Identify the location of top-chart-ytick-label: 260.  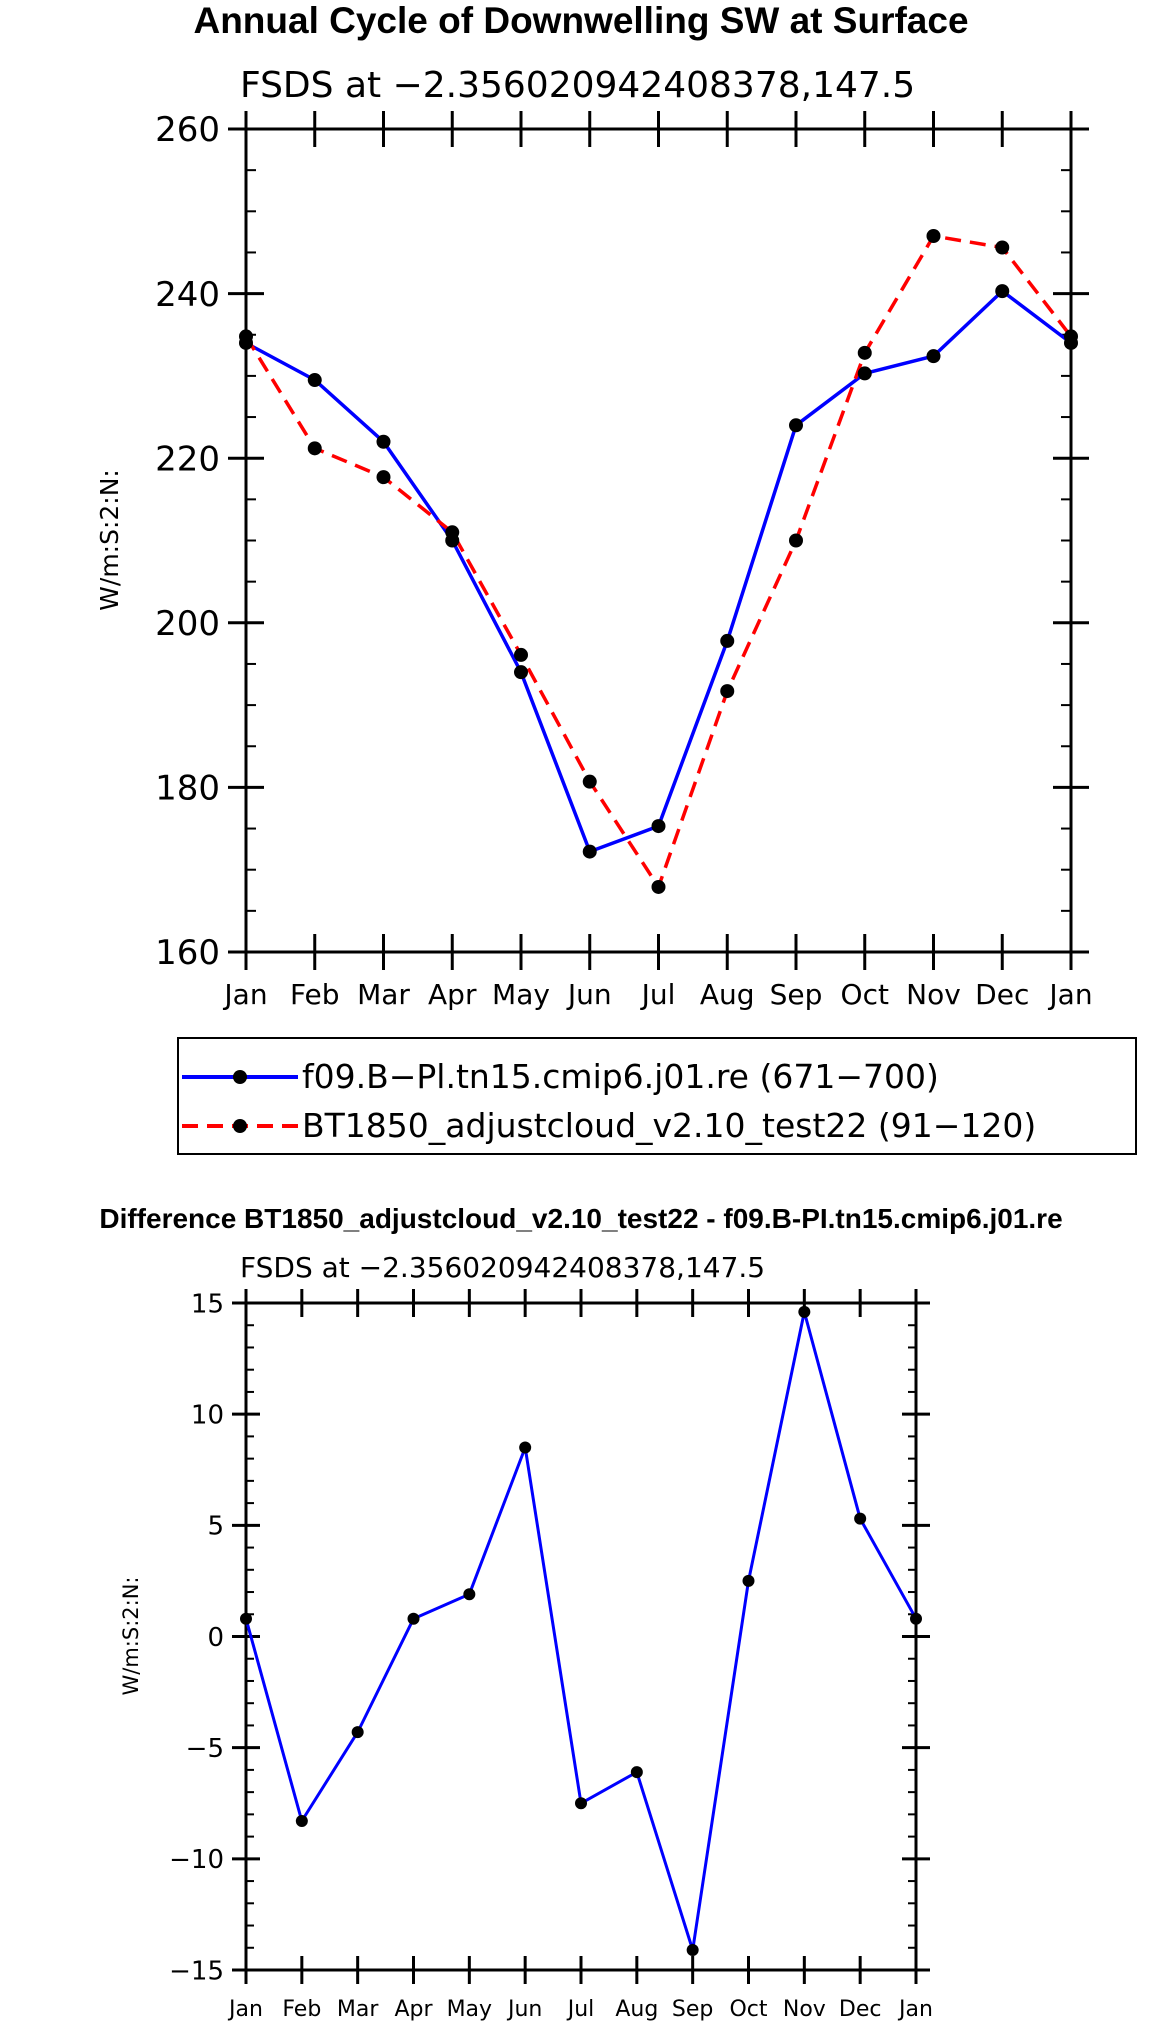
(187, 130).